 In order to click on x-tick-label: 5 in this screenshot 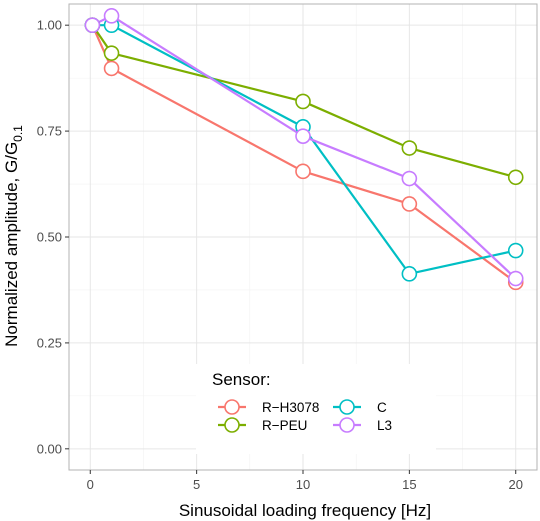, I will do `click(196, 484)`.